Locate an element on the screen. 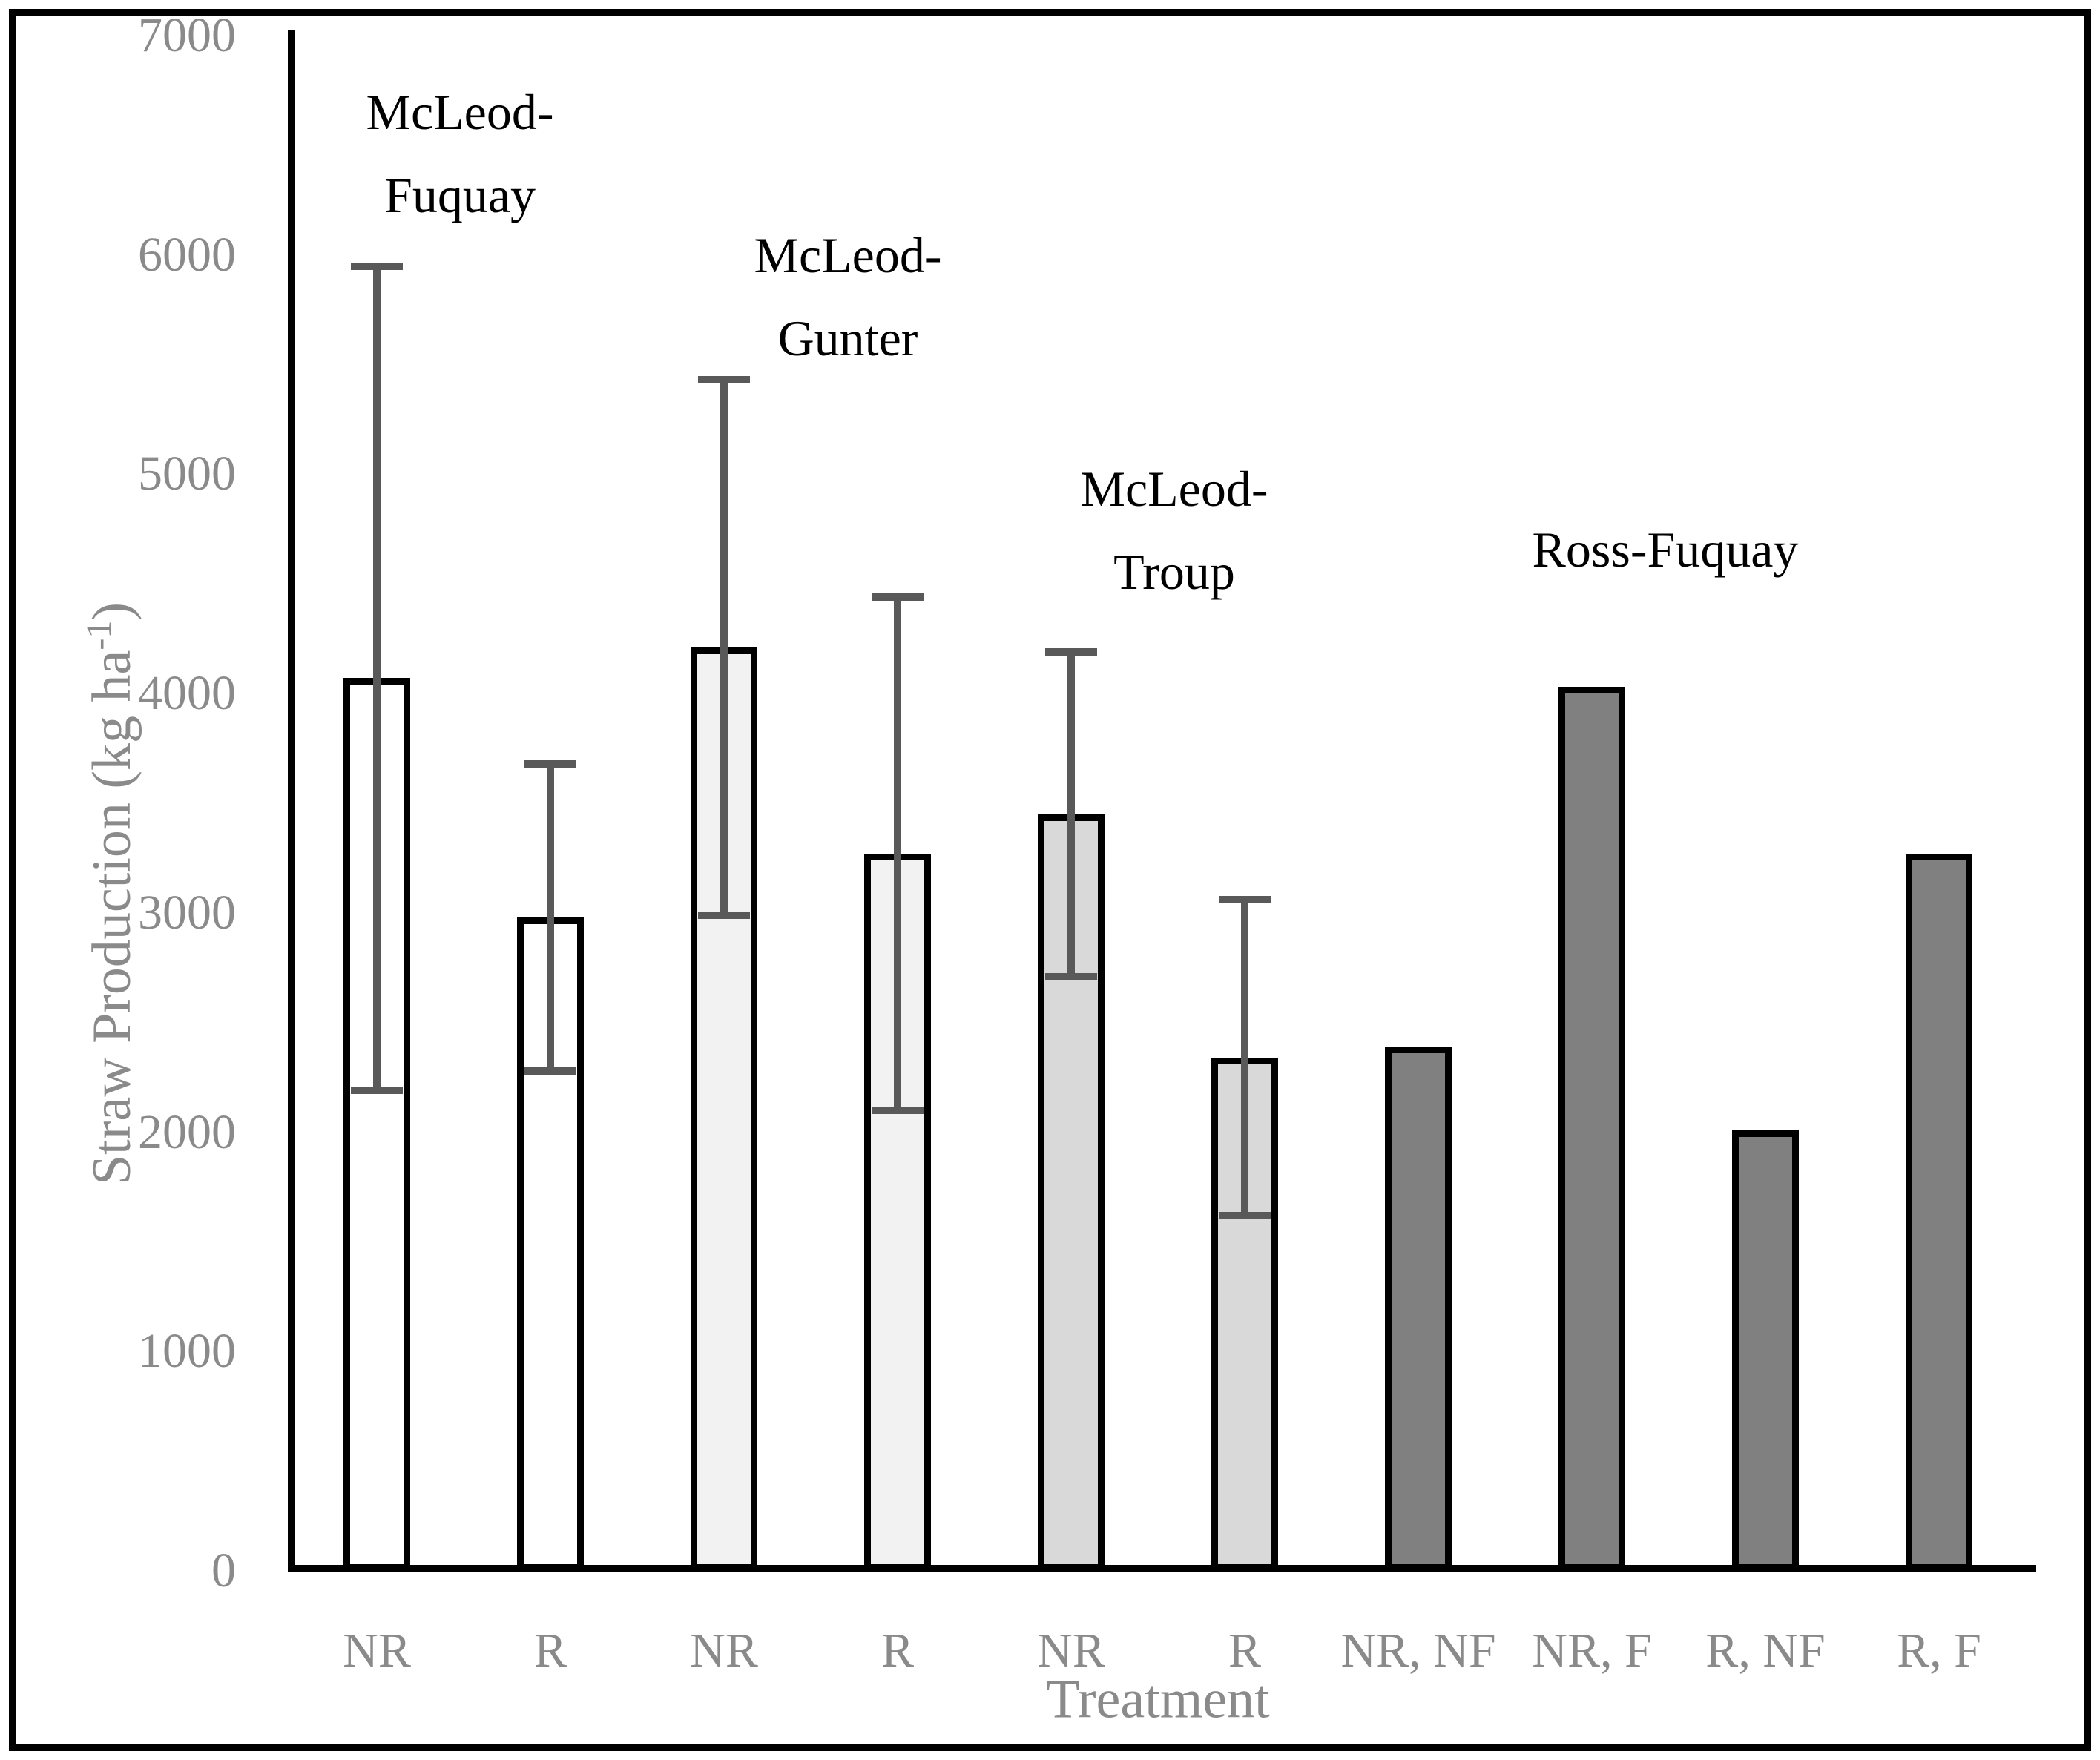  y-tick-label: 2000 is located at coordinates (187, 1131).